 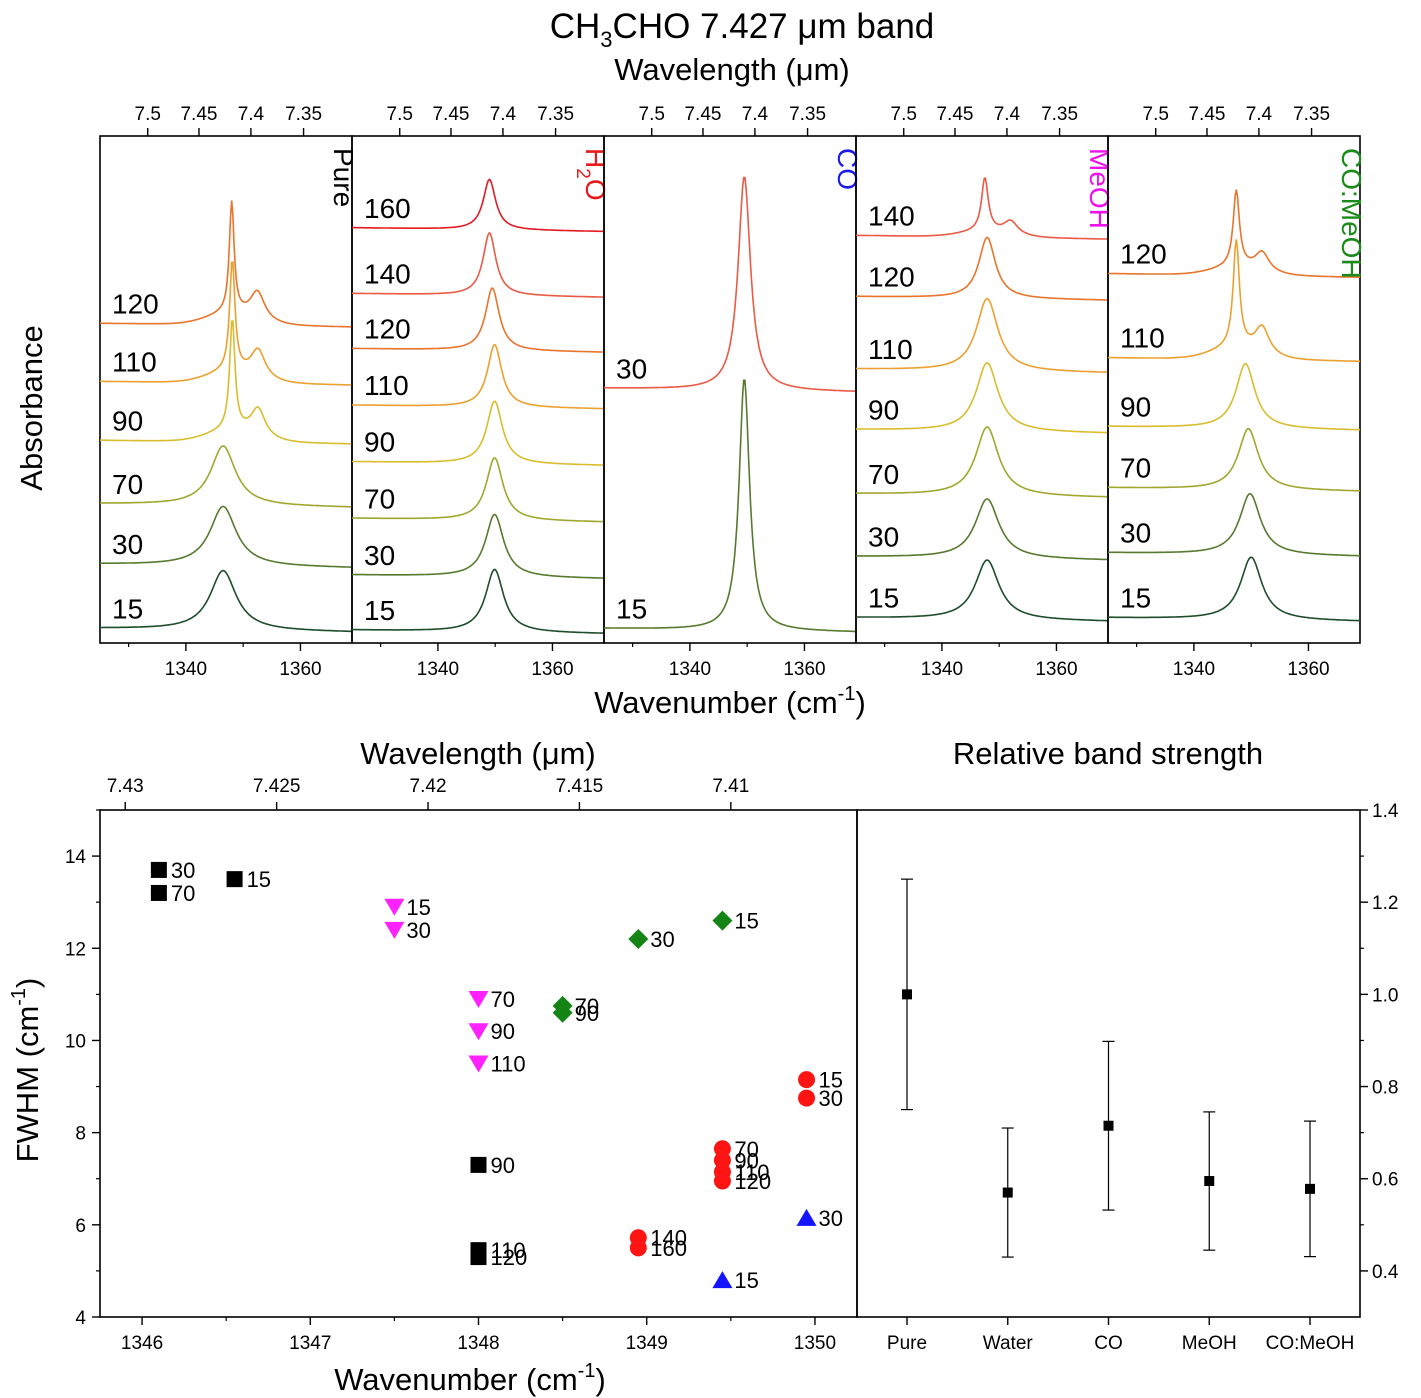 What do you see at coordinates (1385, 1180) in the screenshot?
I see `strength-y-tick-label: 0.6` at bounding box center [1385, 1180].